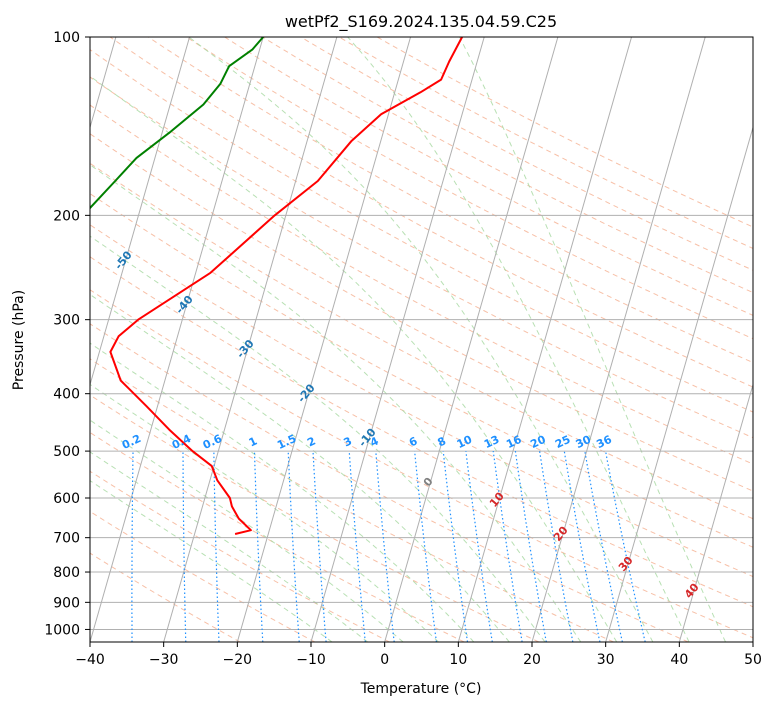  I want to click on y-tick-label: 1000, so click(62, 630).